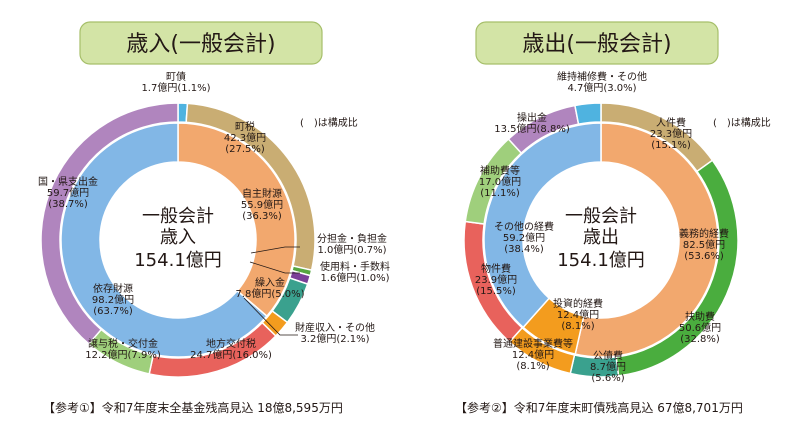 This screenshot has width=808, height=426. What do you see at coordinates (608, 366) in the screenshot?
I see `expenditure-label-outer-2: 公債費 8.7億円(5.6%)` at bounding box center [608, 366].